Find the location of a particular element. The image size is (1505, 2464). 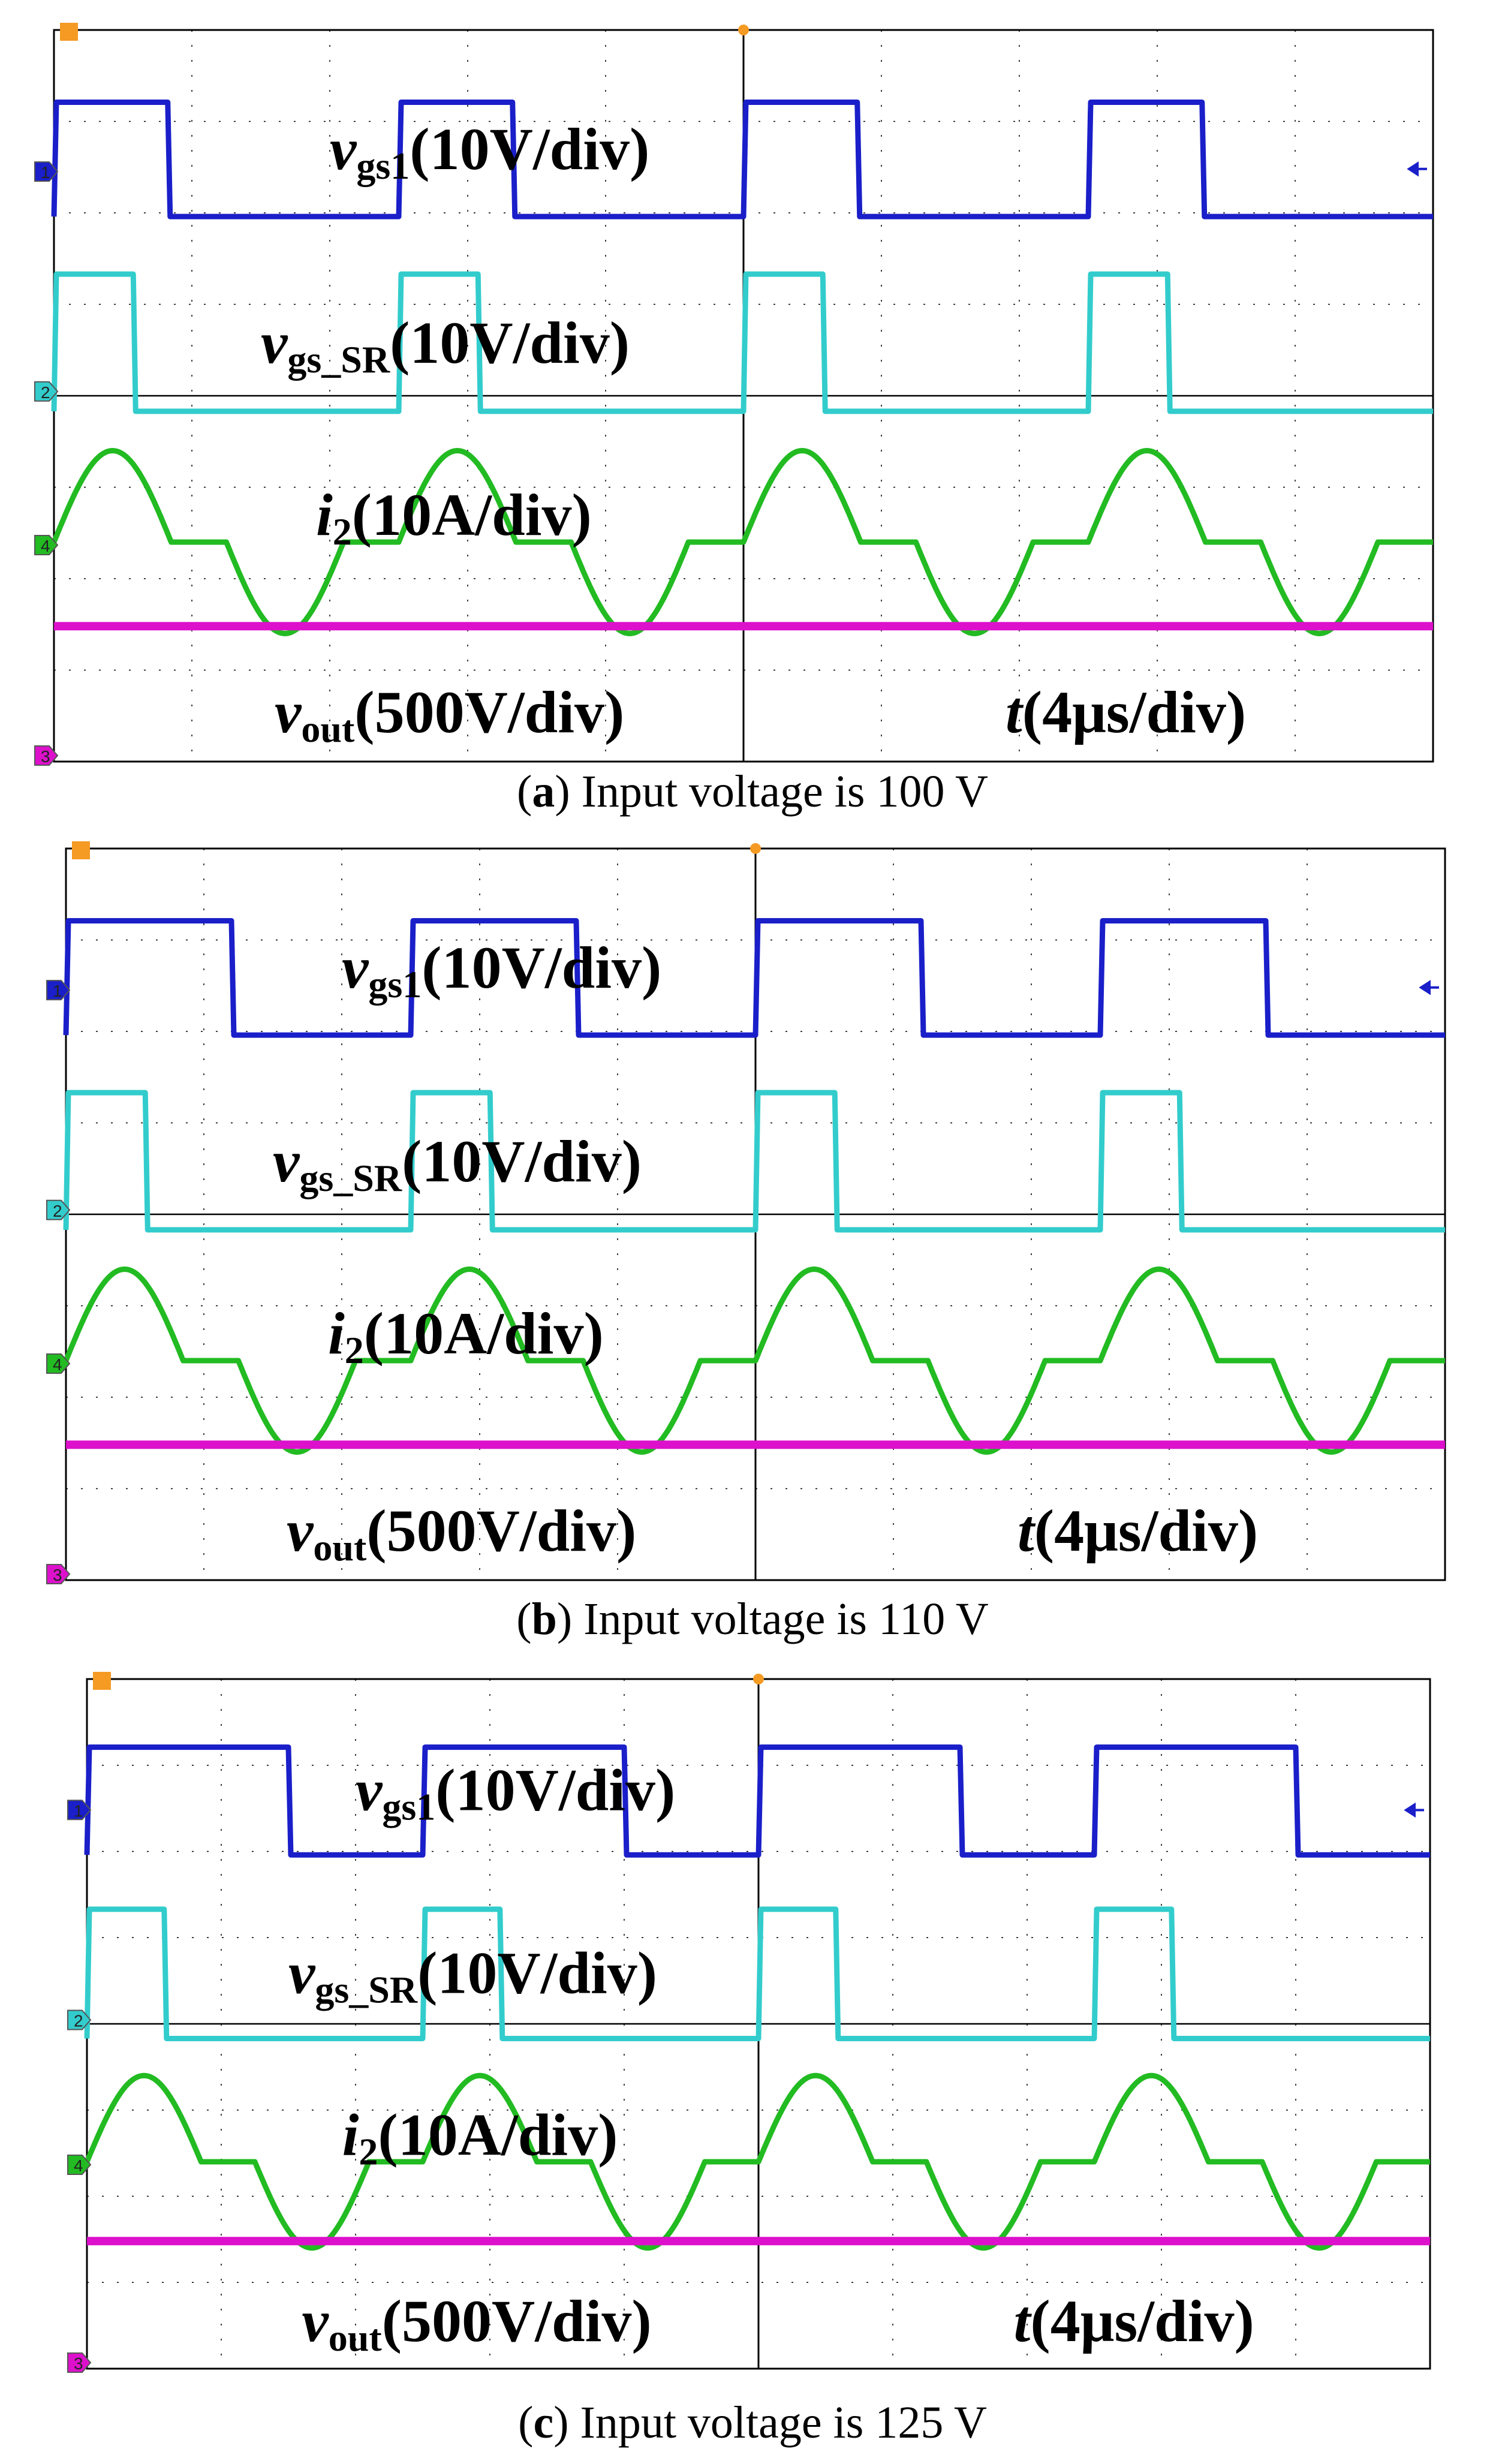

caption-b: (b) Input voltage is 110 V is located at coordinates (752, 1619).